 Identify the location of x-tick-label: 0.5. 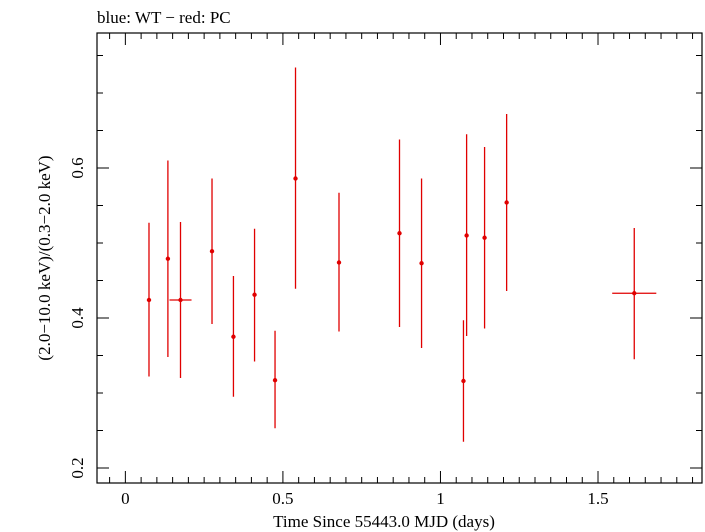
(282, 498).